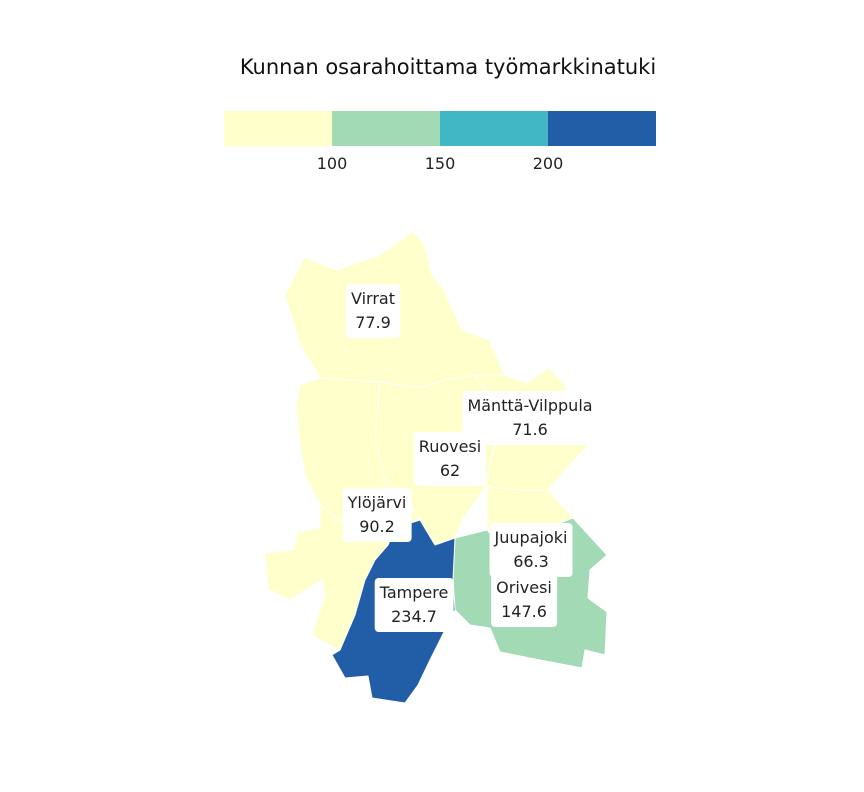  Describe the element at coordinates (440, 163) in the screenshot. I see `legend-tick-150: 150` at that location.